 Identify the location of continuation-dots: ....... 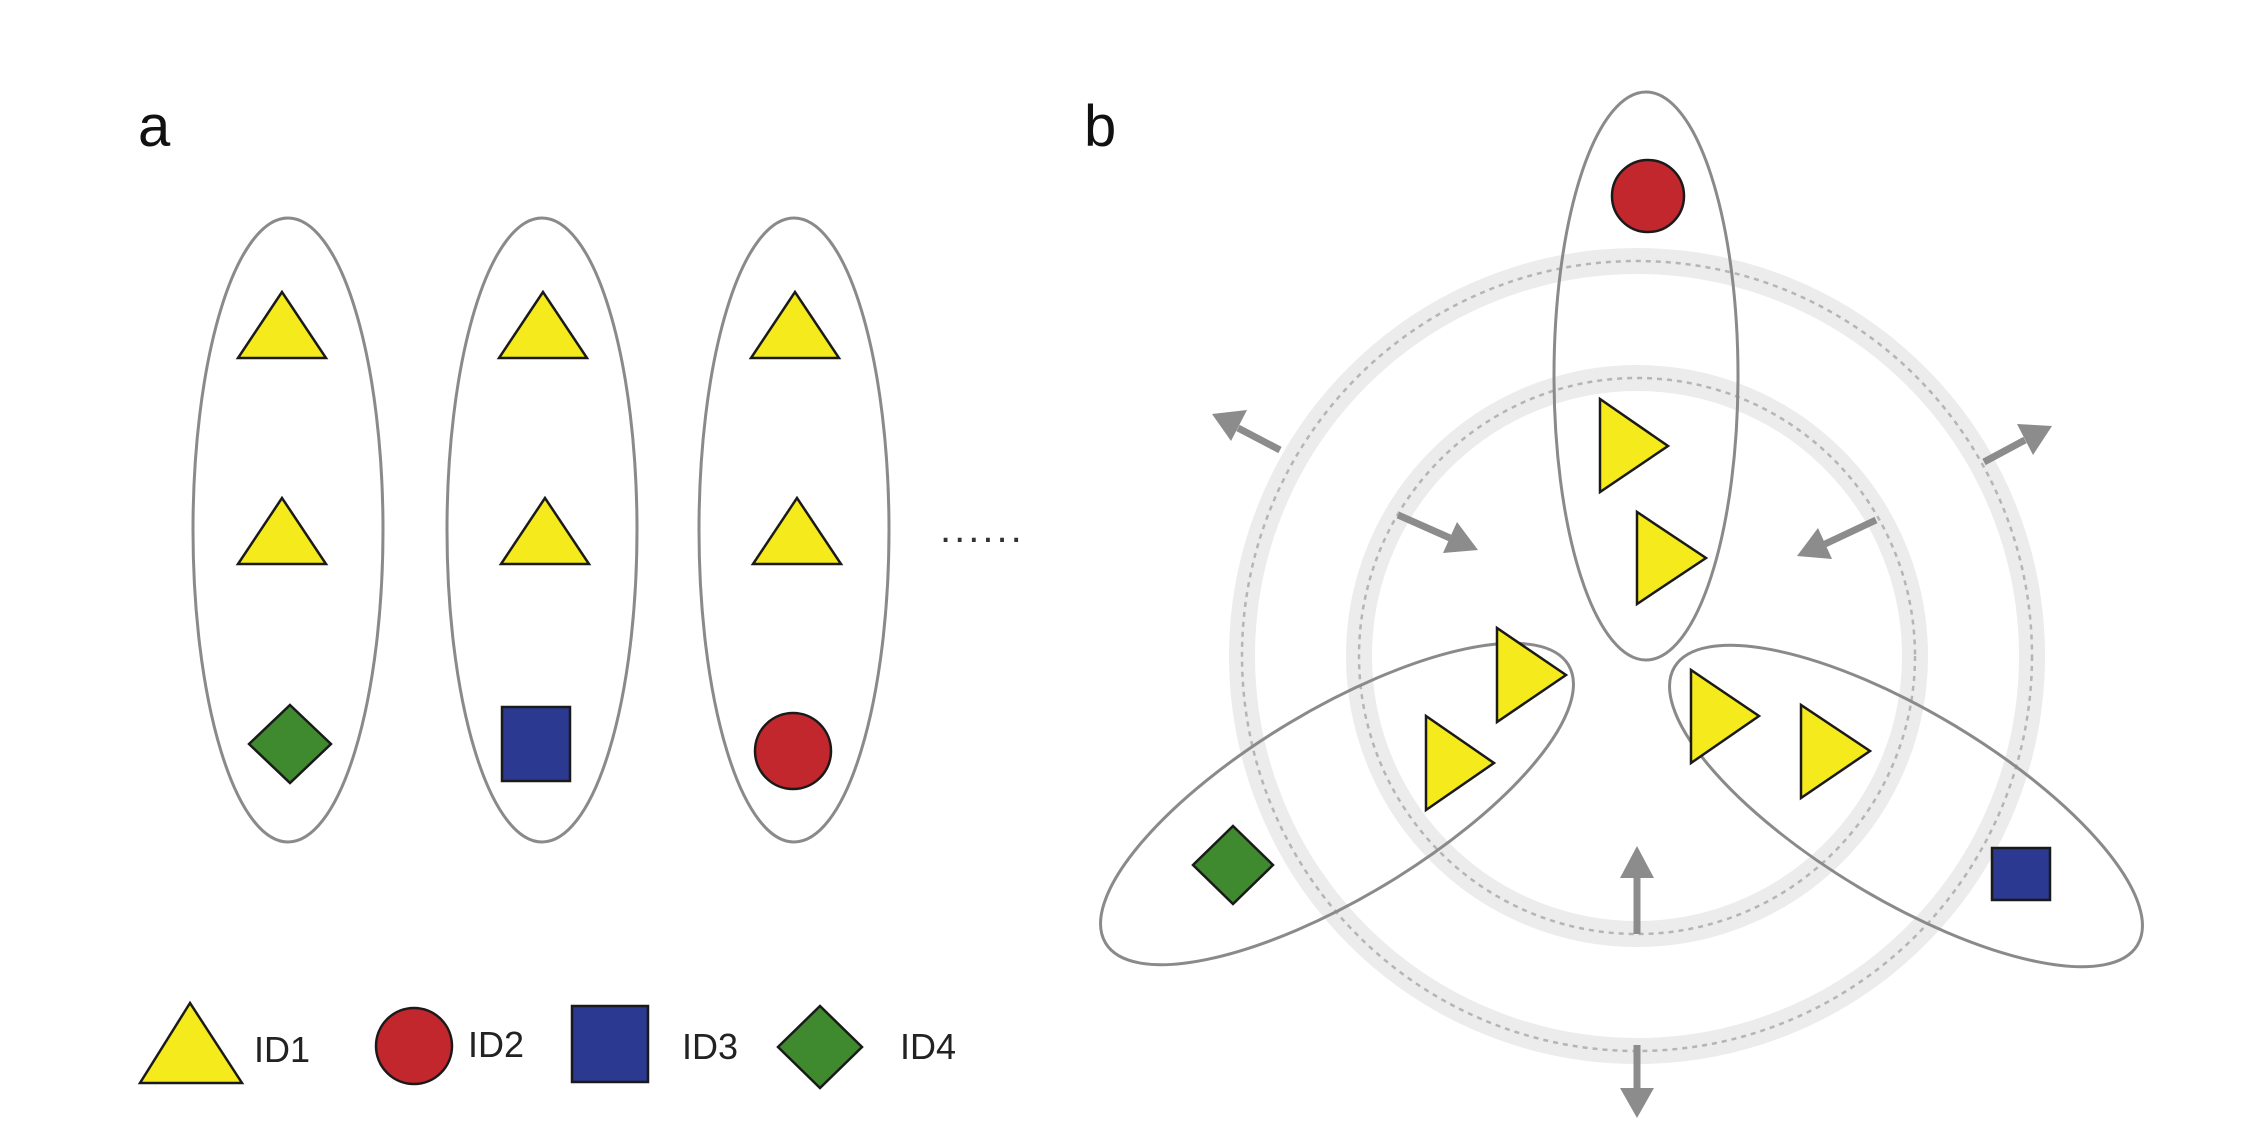
(982, 529).